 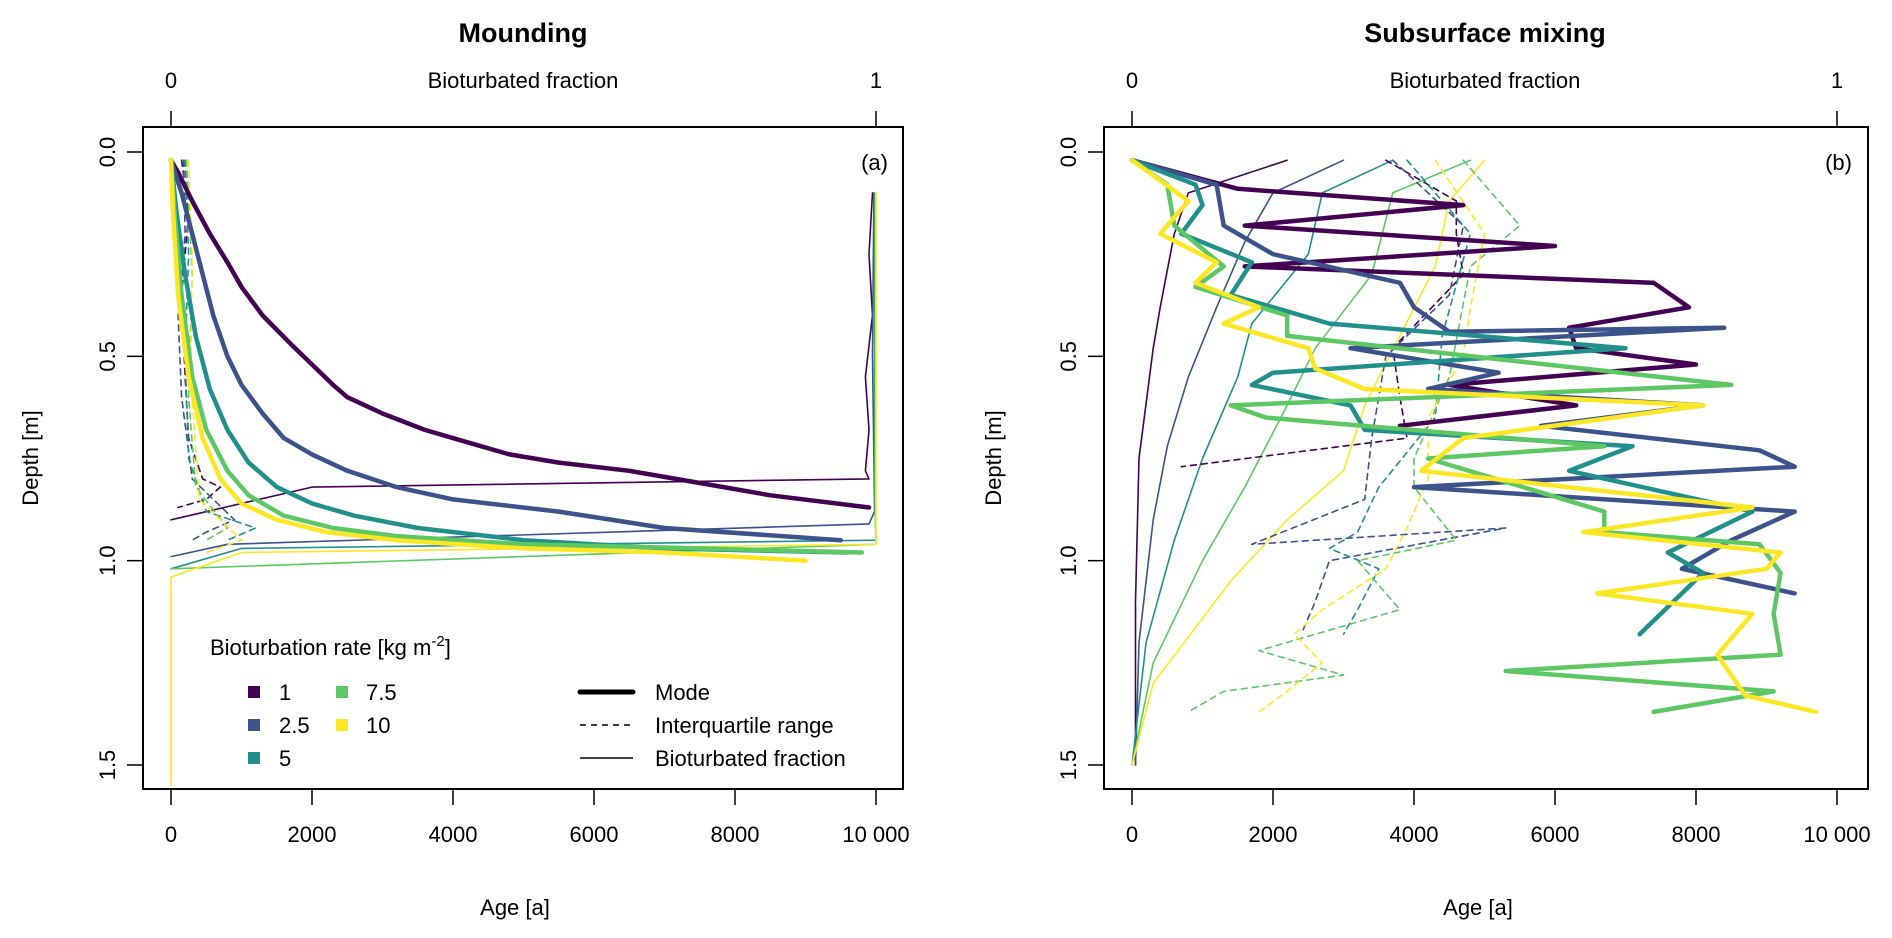 I want to click on legend-fraction: Bioturbated fraction, so click(x=713, y=758).